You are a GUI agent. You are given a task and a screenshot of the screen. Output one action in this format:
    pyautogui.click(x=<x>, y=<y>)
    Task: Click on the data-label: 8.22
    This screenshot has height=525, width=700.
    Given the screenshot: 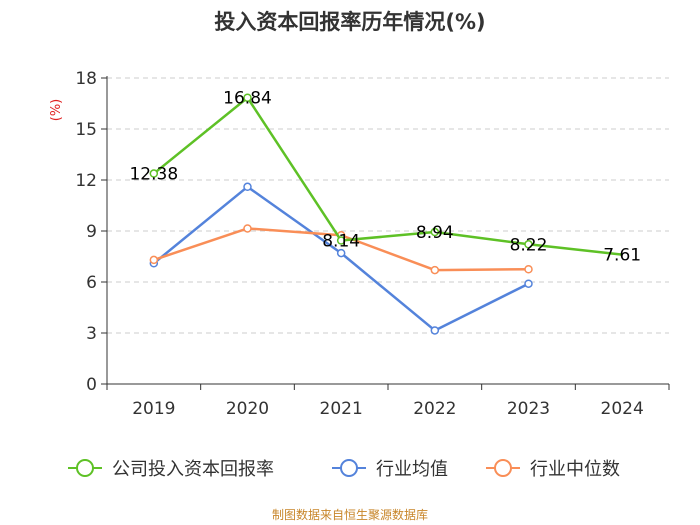 What is the action you would take?
    pyautogui.click(x=529, y=245)
    